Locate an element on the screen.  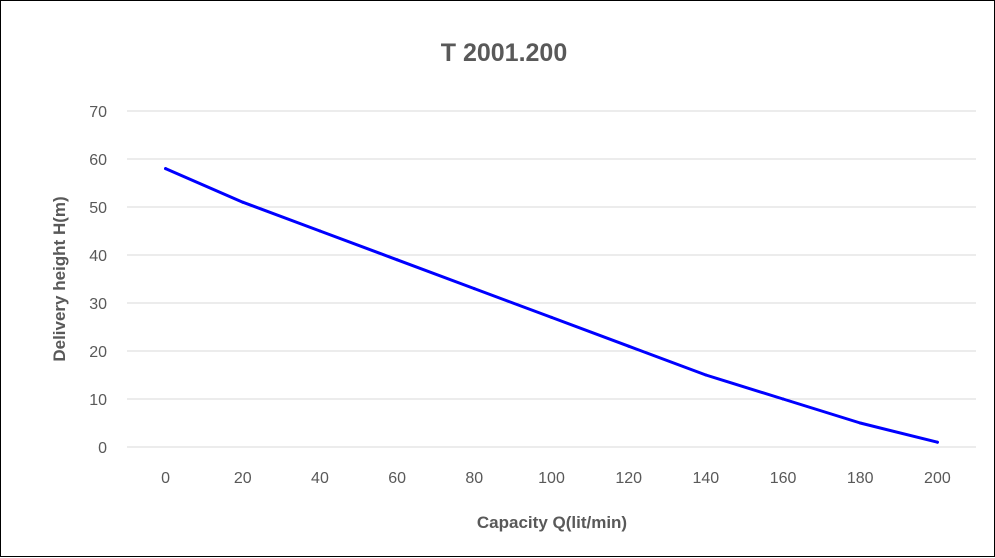
chart-title: T 2001.200 is located at coordinates (504, 53).